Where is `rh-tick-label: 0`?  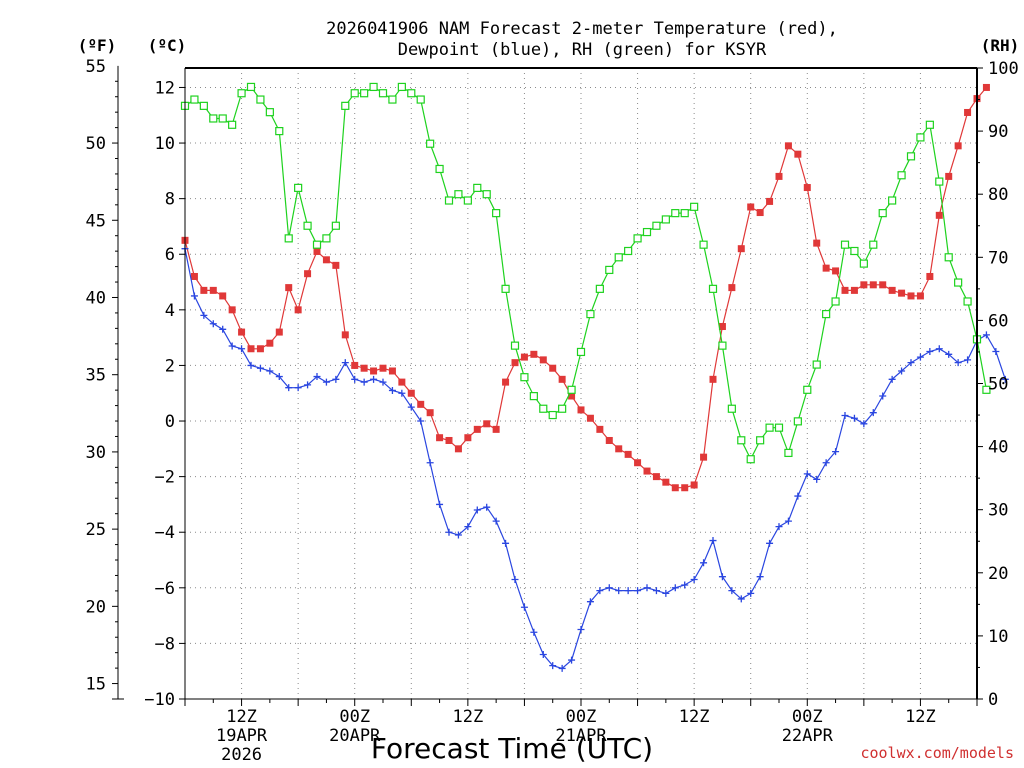 rh-tick-label: 0 is located at coordinates (993, 700).